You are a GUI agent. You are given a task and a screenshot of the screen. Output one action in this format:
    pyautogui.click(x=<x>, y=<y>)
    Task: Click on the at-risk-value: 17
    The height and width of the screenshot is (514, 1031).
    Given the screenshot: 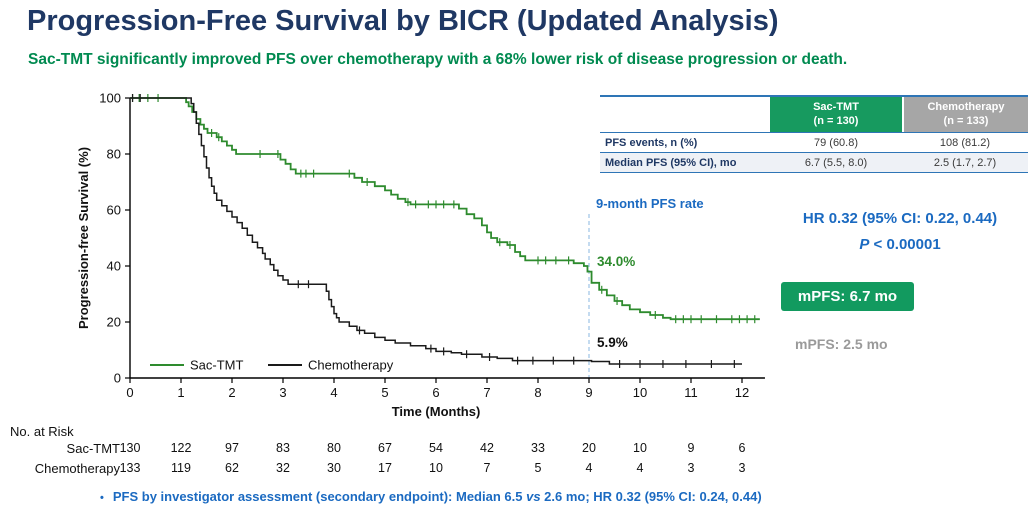 What is the action you would take?
    pyautogui.click(x=385, y=468)
    